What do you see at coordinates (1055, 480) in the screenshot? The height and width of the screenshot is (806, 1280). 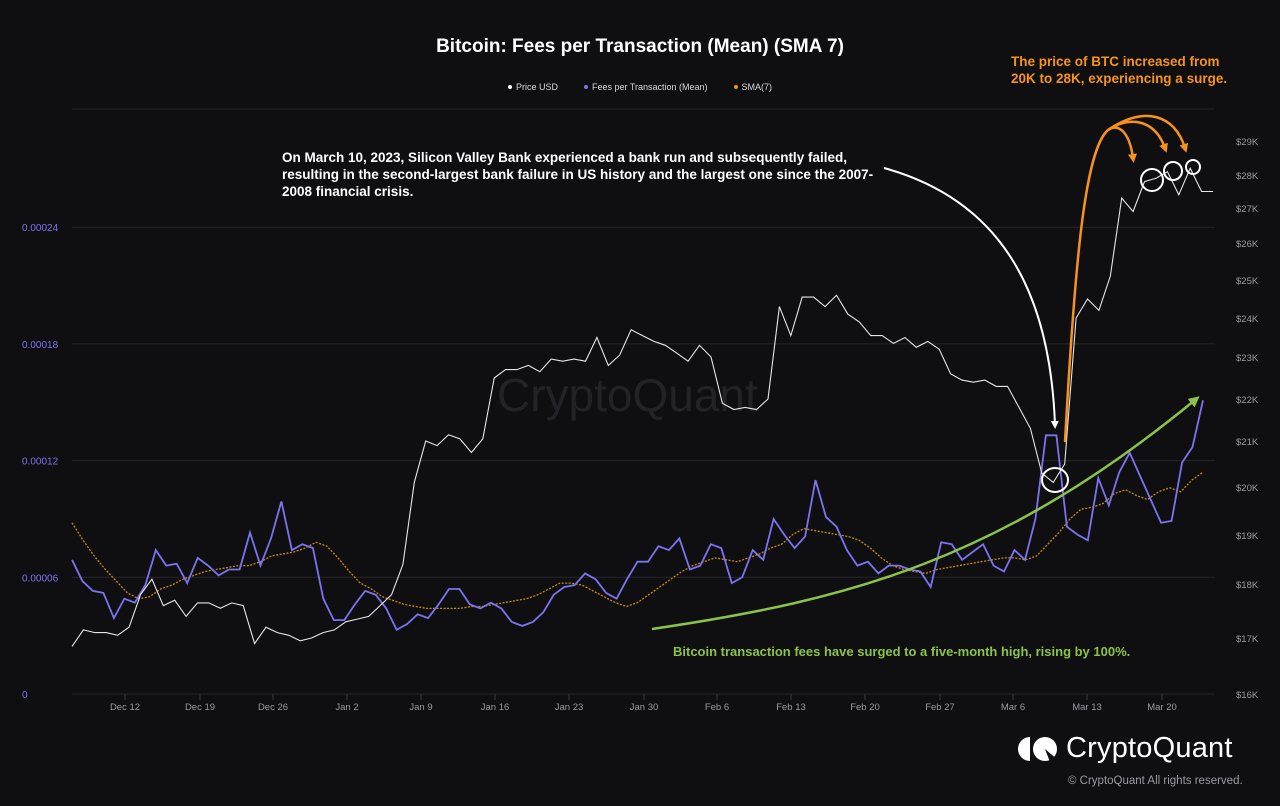 I see `svb-highlight-circle` at bounding box center [1055, 480].